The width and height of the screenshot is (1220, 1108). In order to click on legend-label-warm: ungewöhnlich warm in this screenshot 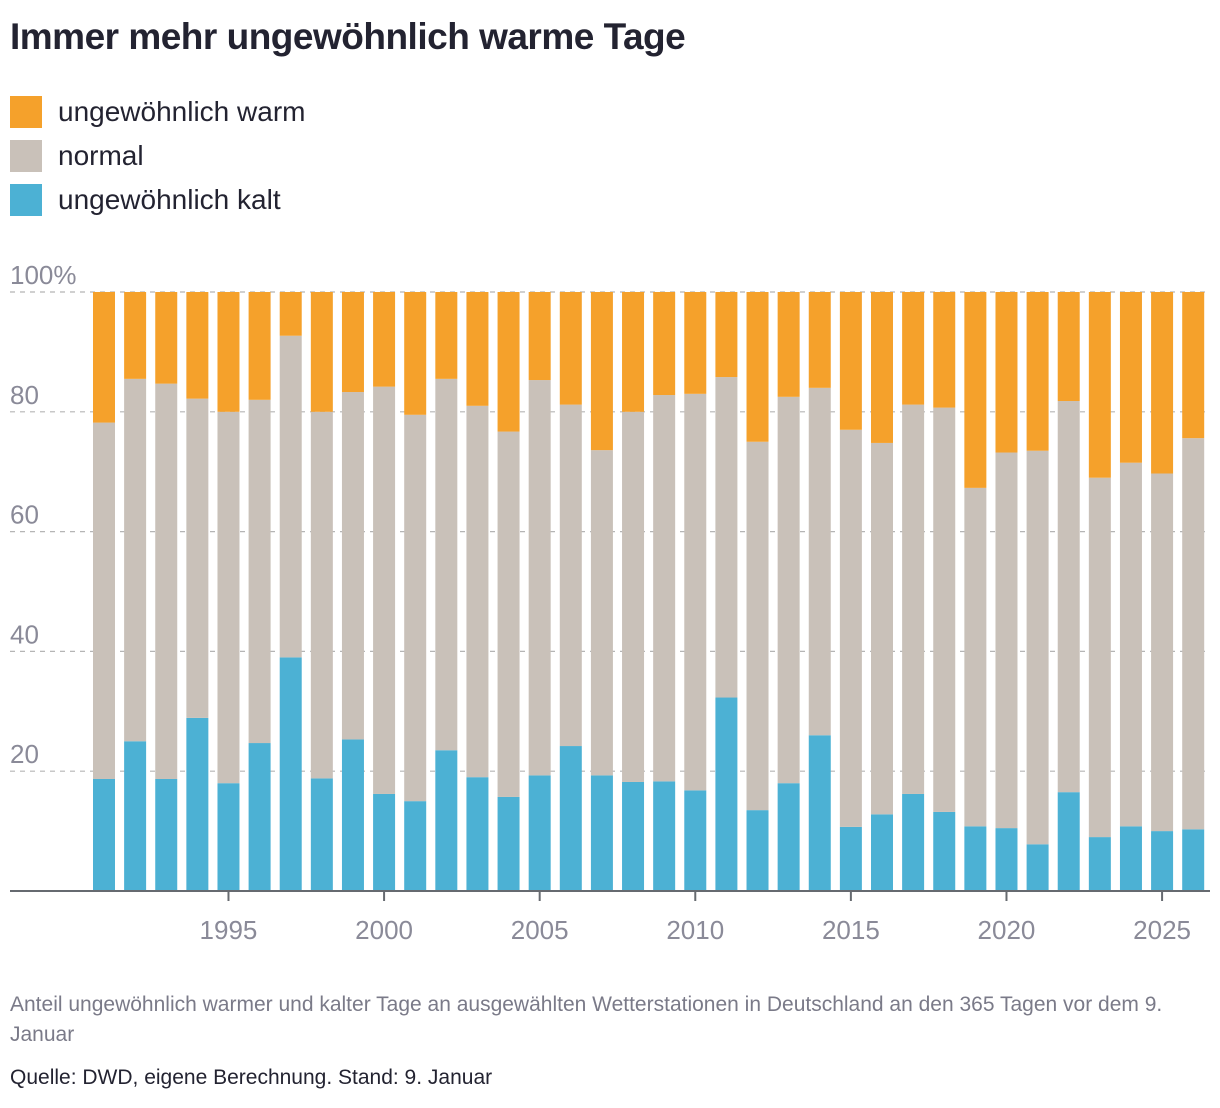, I will do `click(182, 111)`.